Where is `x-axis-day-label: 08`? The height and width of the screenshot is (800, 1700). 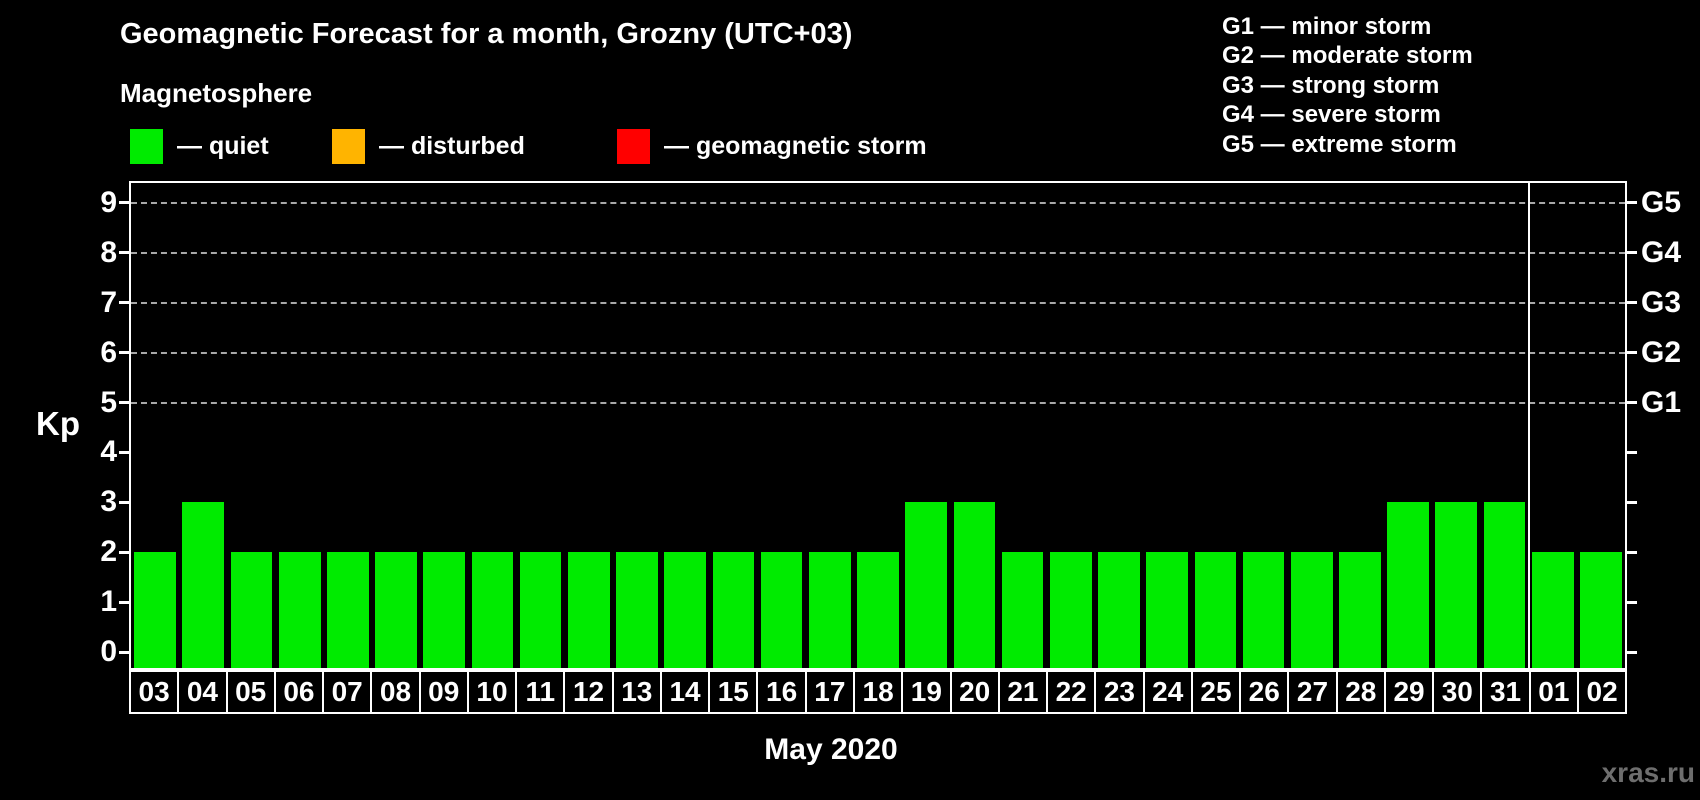
x-axis-day-label: 08 is located at coordinates (395, 692).